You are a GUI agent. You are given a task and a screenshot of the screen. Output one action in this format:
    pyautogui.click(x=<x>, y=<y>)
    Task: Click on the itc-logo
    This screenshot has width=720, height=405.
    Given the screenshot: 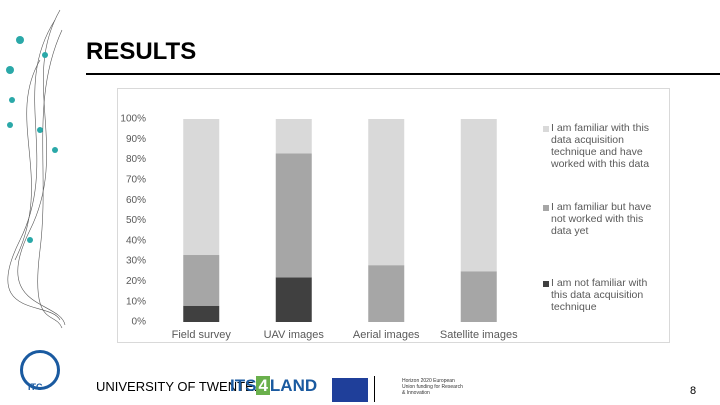 What is the action you would take?
    pyautogui.click(x=40, y=370)
    